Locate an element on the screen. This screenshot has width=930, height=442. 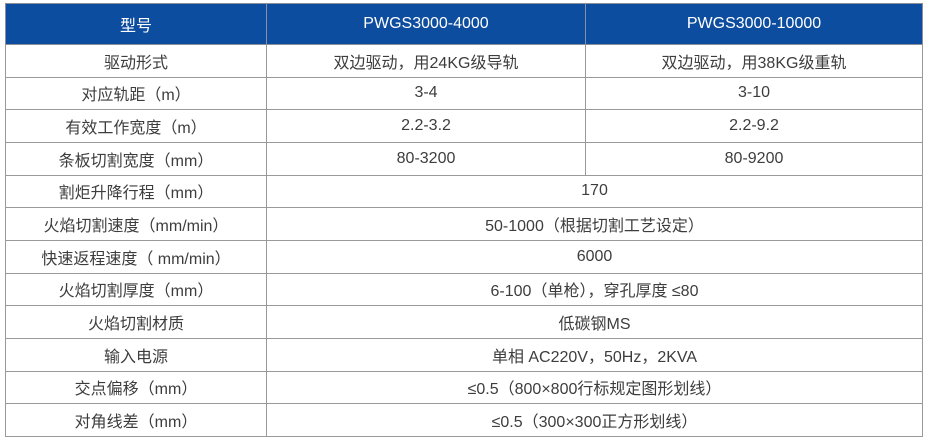
row-value-merged: 单相 AC220V，50Hz，2KVA is located at coordinates (594, 354).